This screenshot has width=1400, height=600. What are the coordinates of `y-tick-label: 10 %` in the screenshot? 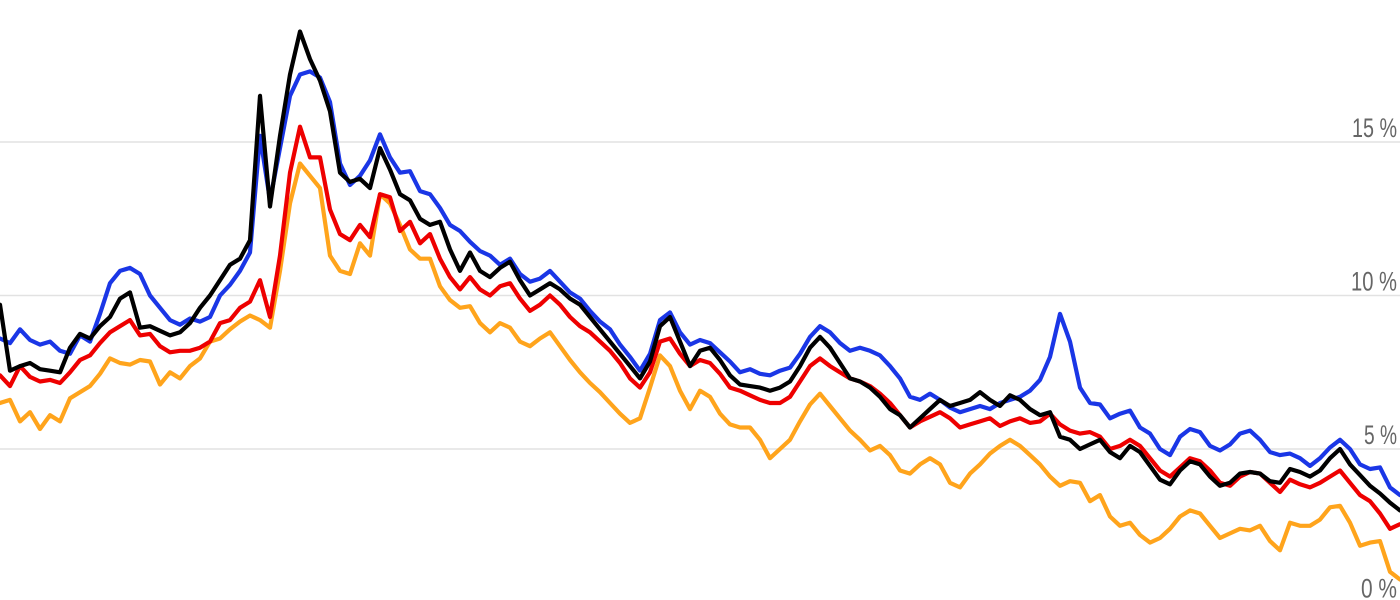 It's located at (1374, 282).